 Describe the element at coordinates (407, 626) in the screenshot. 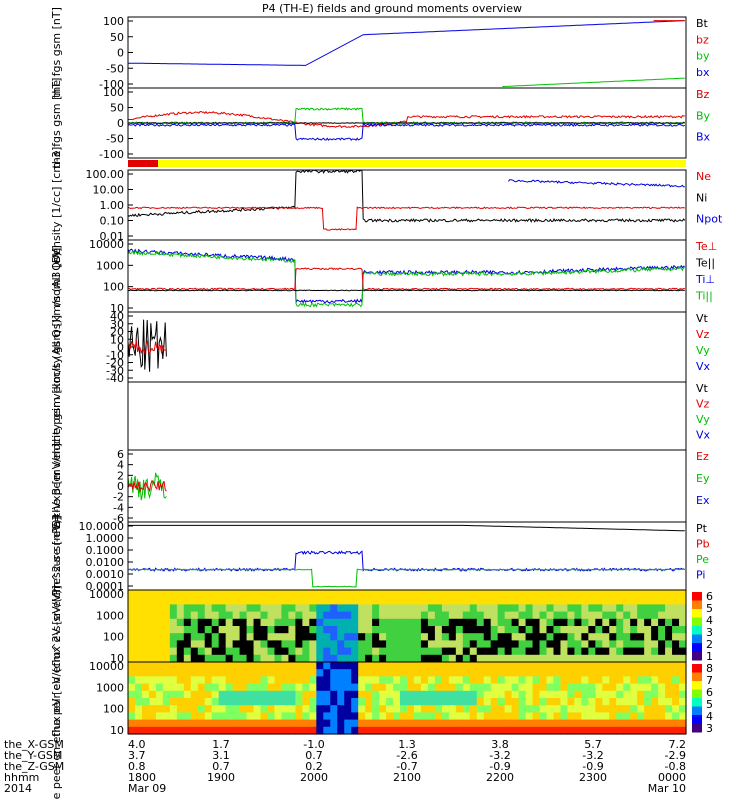

I see `data-series` at that location.